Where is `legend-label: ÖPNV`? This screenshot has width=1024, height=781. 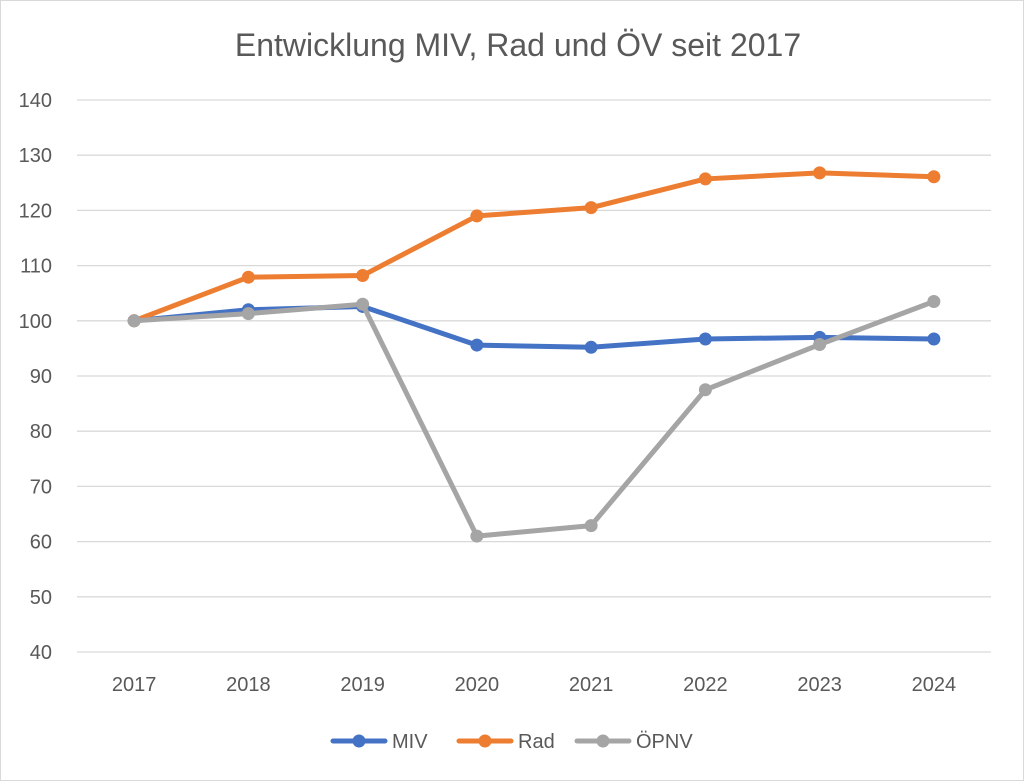
legend-label: ÖPNV is located at coordinates (664, 742).